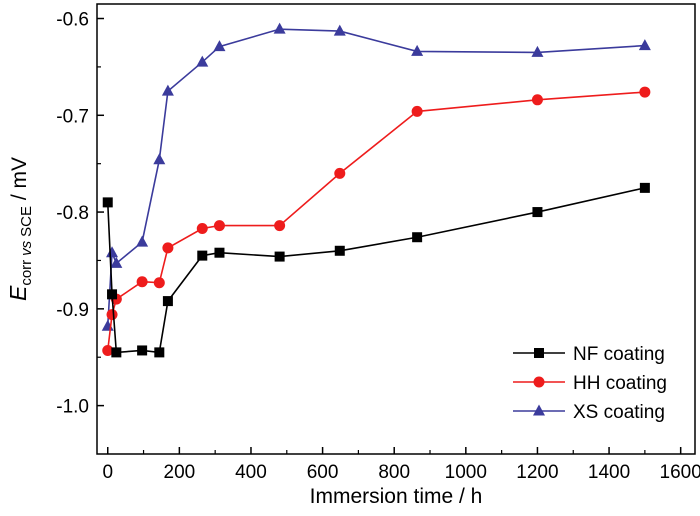 Image resolution: width=700 pixels, height=516 pixels. Describe the element at coordinates (396, 496) in the screenshot. I see `x-axis-title: Immersion time / h` at that location.